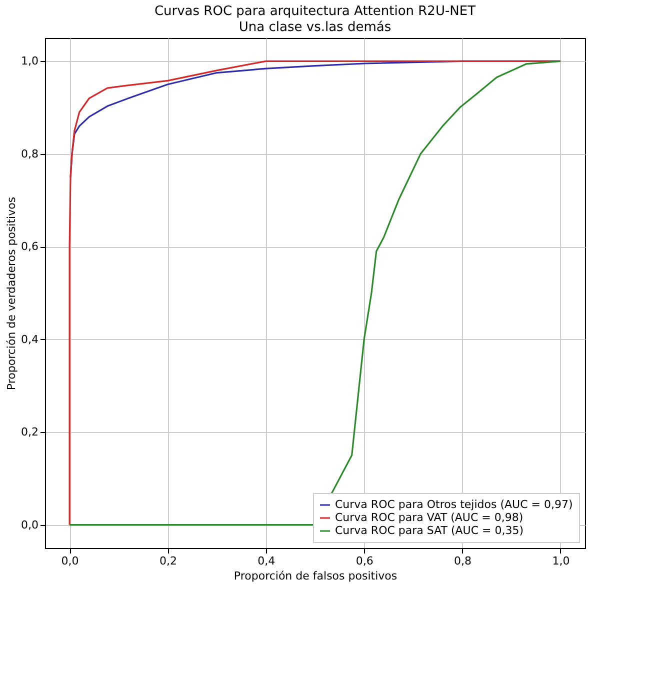  What do you see at coordinates (315, 11) in the screenshot?
I see `chart-title: Curvas ROC para arquitectura Attention R2U-NET` at bounding box center [315, 11].